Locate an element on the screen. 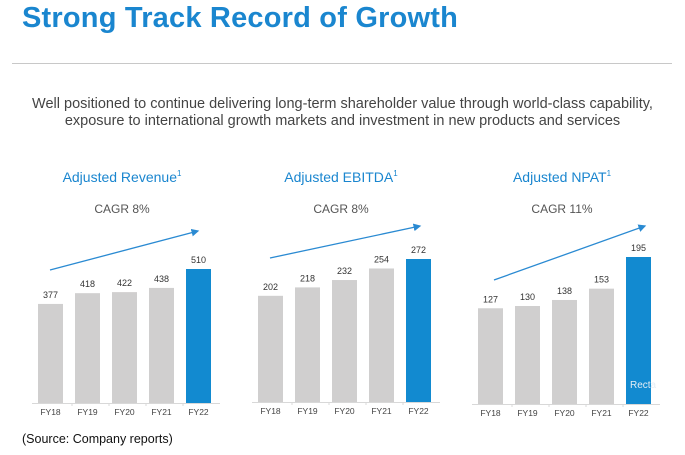 This screenshot has width=685, height=455. data-label: 272 is located at coordinates (418, 250).